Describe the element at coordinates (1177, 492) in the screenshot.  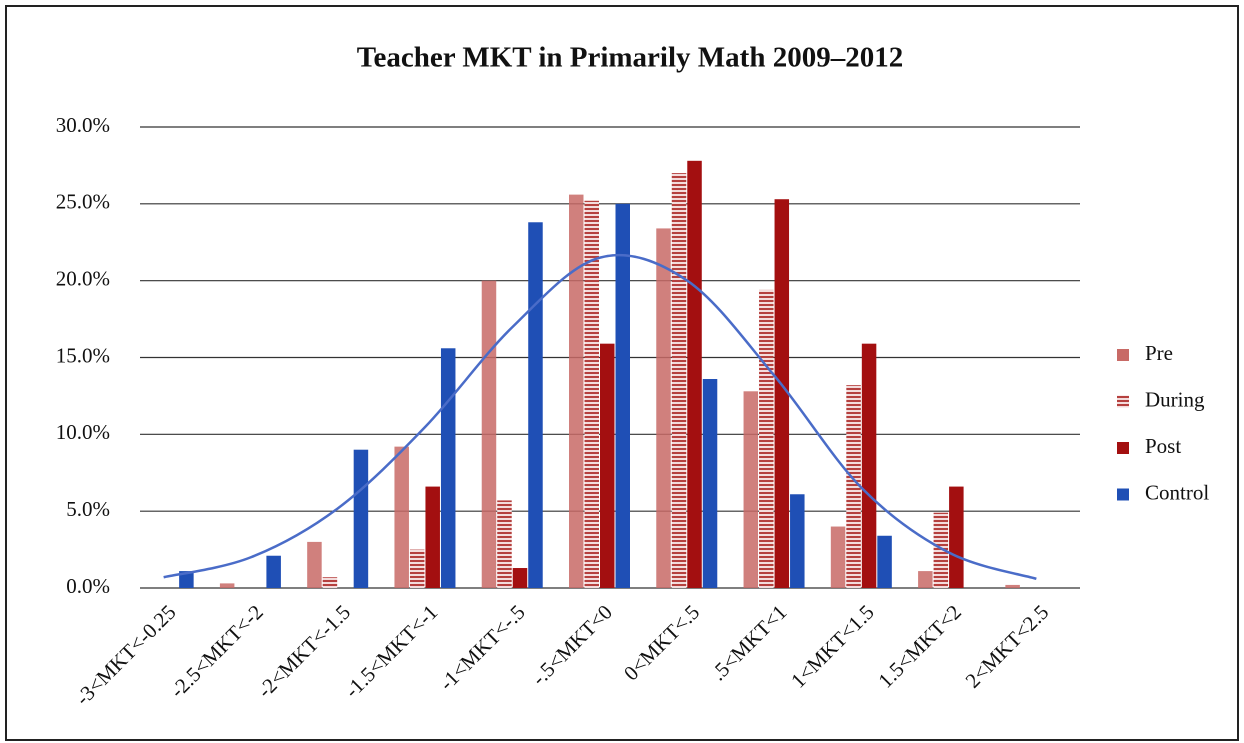
I see `legend-label: Control` at that location.